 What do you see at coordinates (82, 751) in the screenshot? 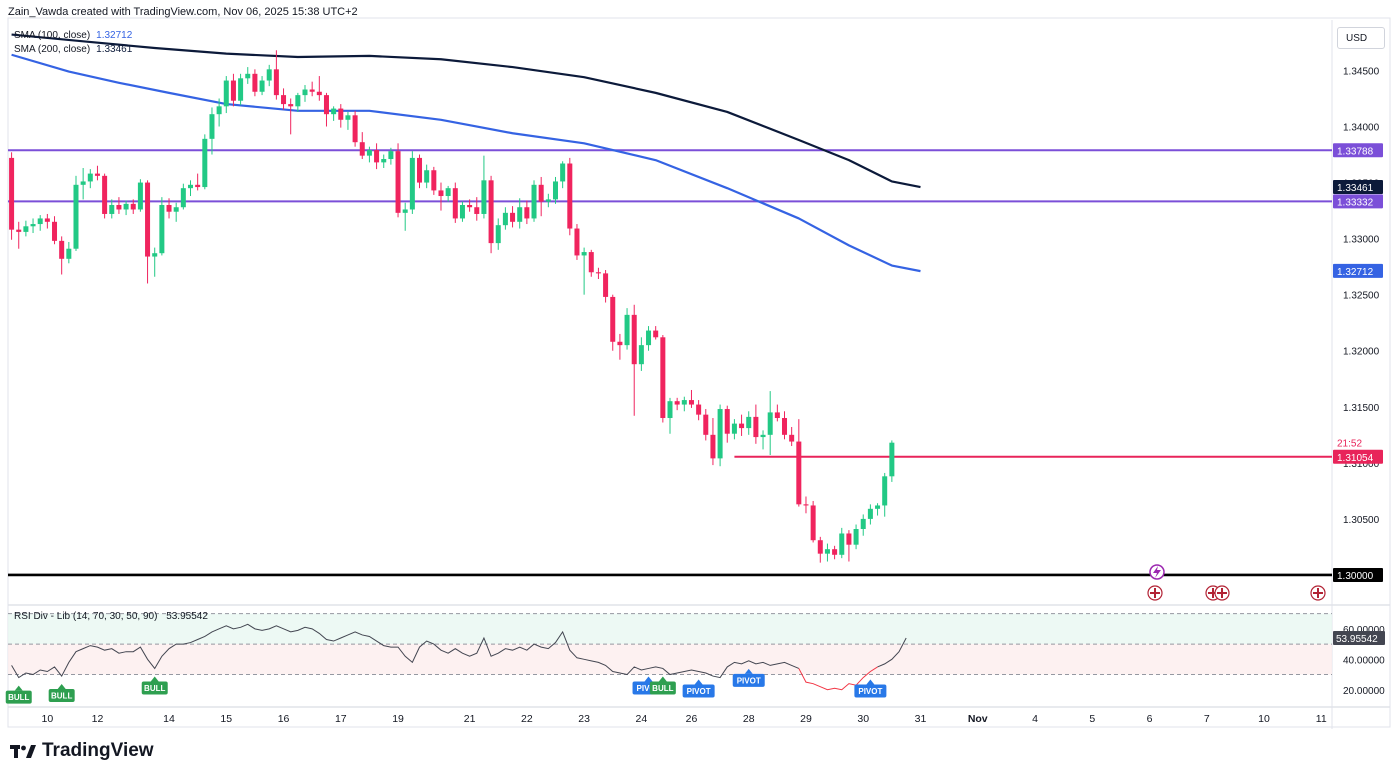
I see `tradingview-logo: TradingView` at bounding box center [82, 751].